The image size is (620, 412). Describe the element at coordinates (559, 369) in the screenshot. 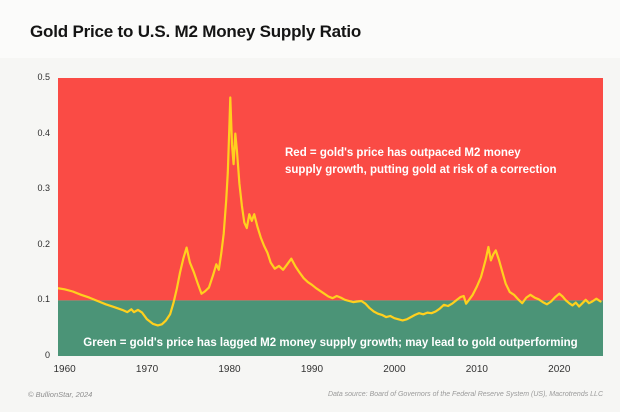

I see `x-tick-label: 2020` at that location.